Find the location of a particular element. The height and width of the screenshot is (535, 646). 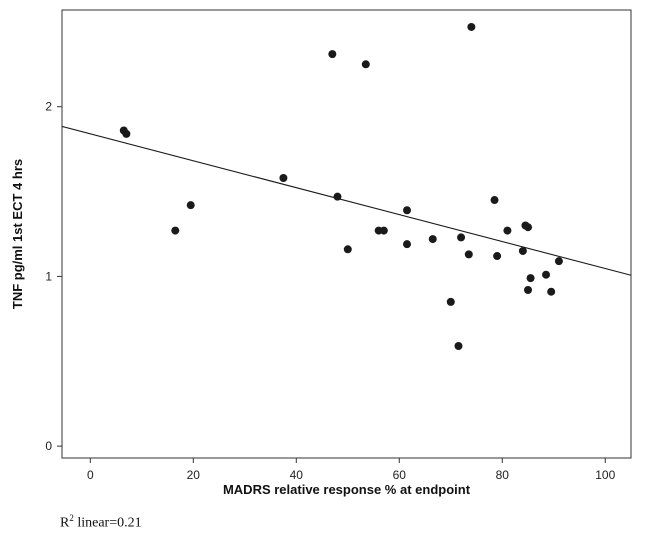

y-axis: 0 1 2 is located at coordinates (53, 276).